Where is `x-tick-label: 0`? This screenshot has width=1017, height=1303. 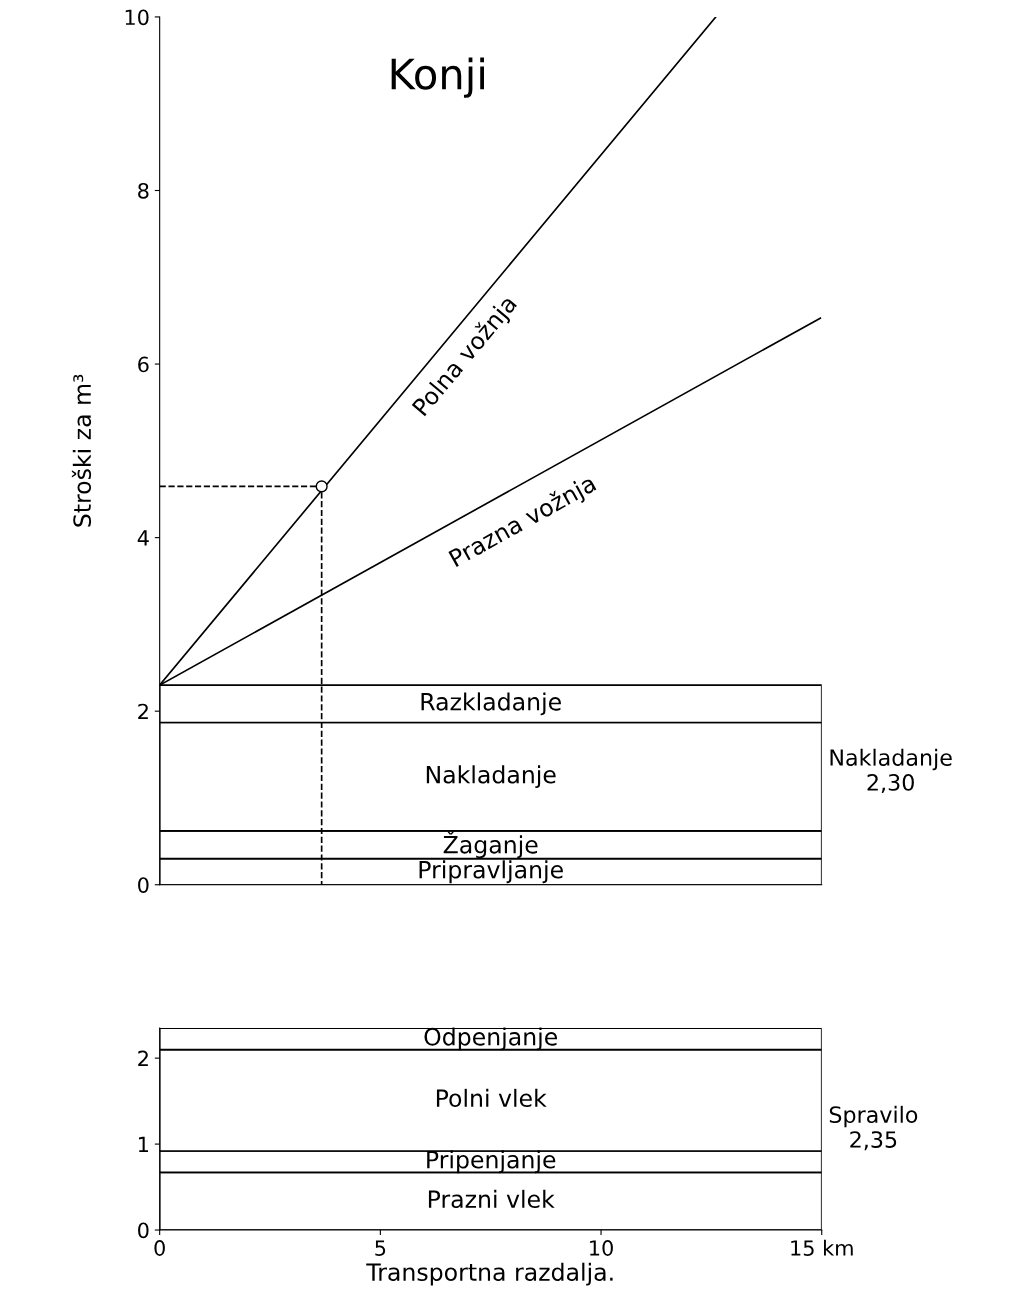 x-tick-label: 0 is located at coordinates (159, 1248).